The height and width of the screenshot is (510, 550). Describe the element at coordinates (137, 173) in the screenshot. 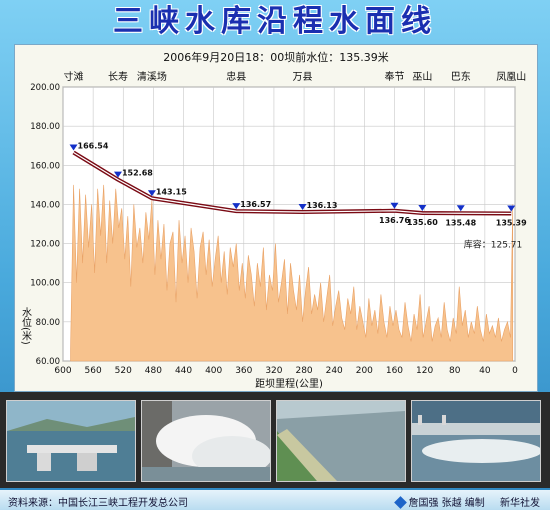

I see `station-level-label: 152.68` at that location.